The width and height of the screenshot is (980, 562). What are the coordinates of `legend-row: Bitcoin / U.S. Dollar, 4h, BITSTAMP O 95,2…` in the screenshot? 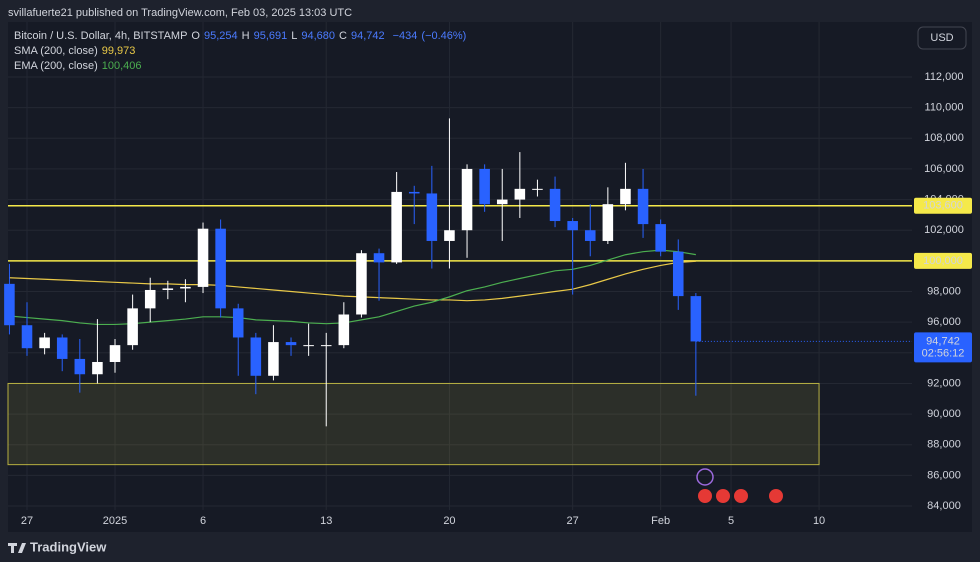 It's located at (242, 36).